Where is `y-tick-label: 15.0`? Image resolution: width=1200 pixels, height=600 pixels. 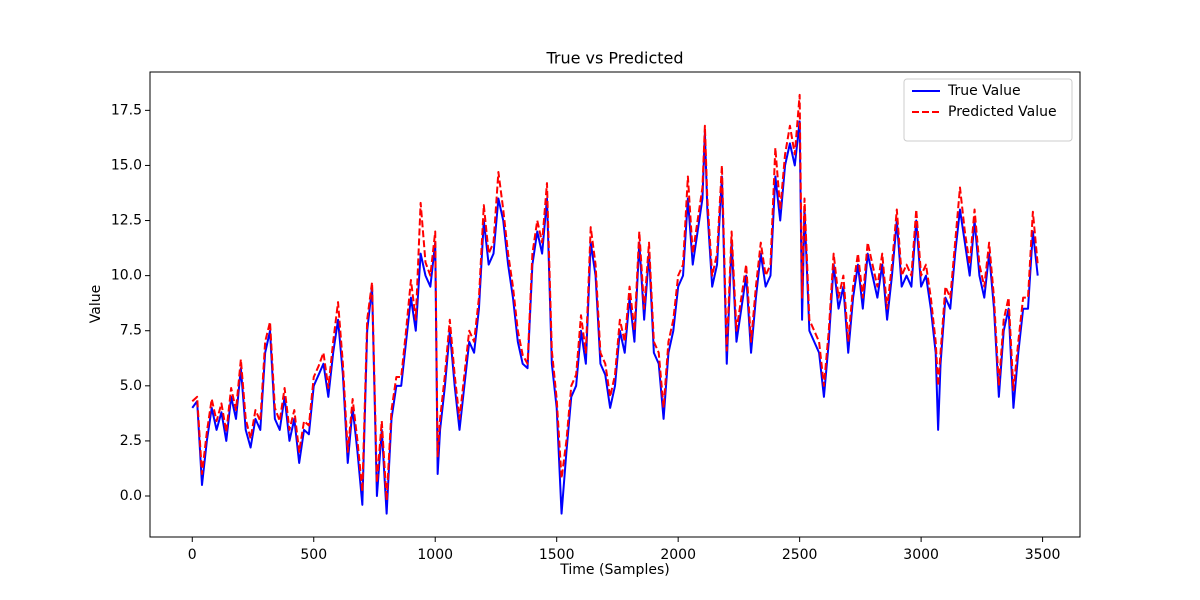
y-tick-label: 15.0 is located at coordinates (126, 165).